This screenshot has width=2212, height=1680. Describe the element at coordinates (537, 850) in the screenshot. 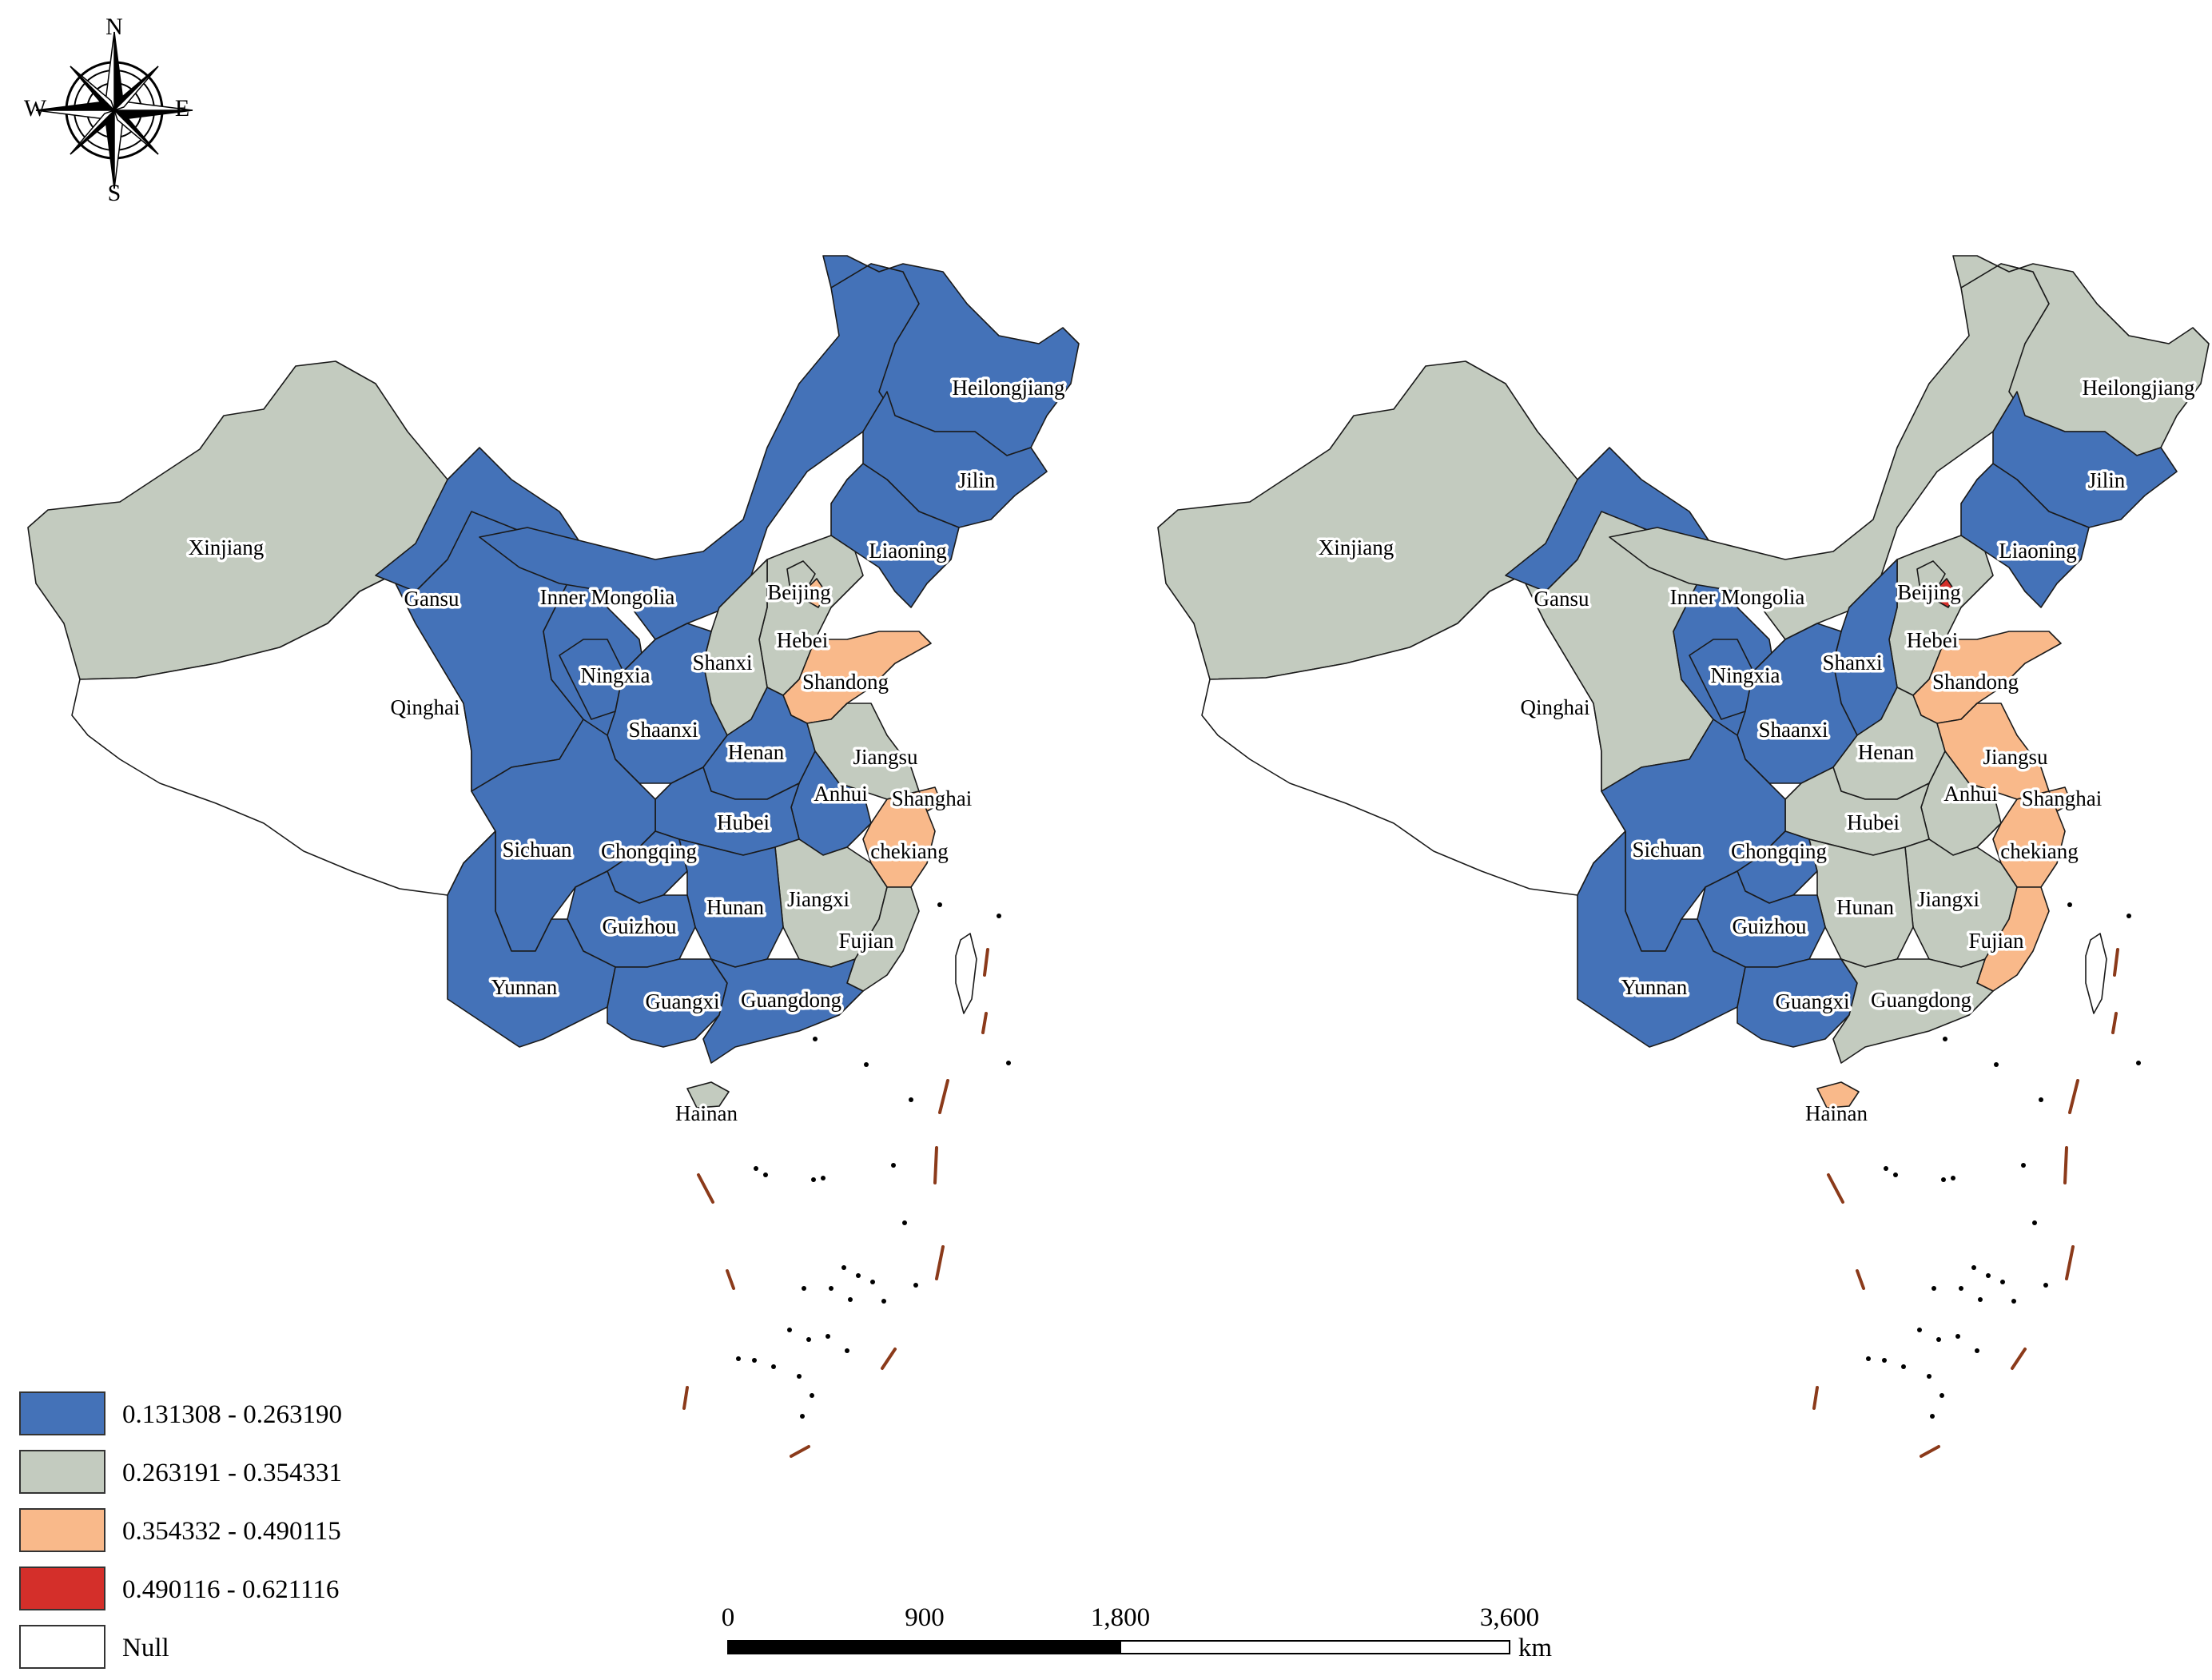

I see `province-label-sichuan: Sichuan` at that location.